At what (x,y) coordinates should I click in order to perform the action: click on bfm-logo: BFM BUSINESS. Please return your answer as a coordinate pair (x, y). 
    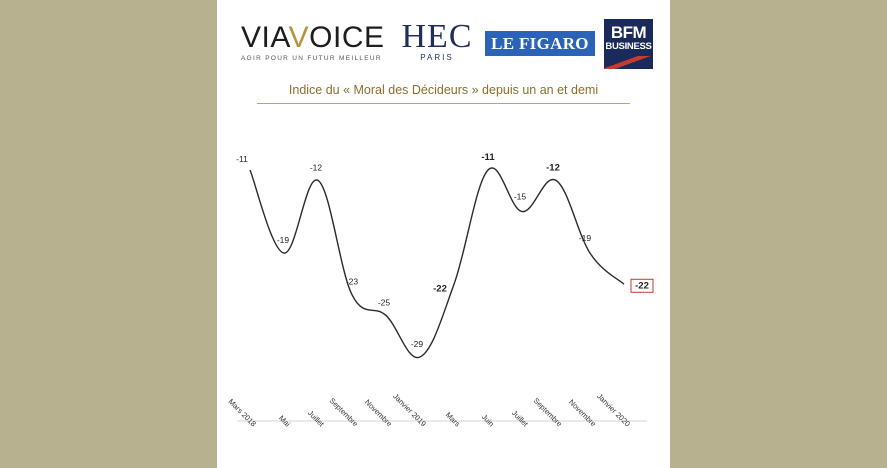
    Looking at the image, I should click on (628, 44).